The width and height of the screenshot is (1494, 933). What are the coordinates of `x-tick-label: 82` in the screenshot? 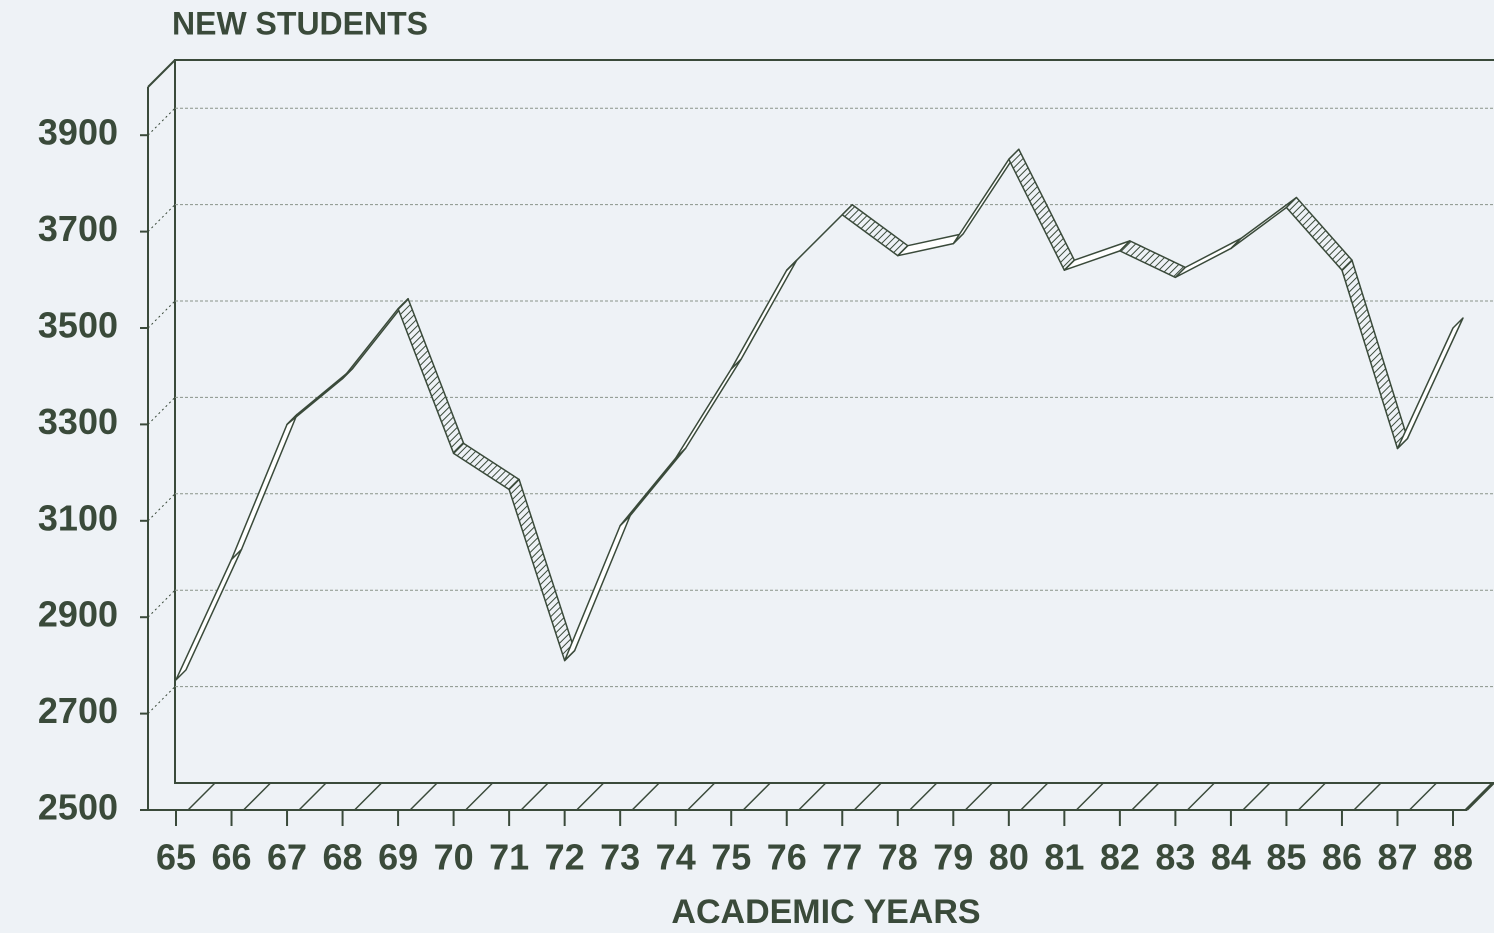 It's located at (1120, 857).